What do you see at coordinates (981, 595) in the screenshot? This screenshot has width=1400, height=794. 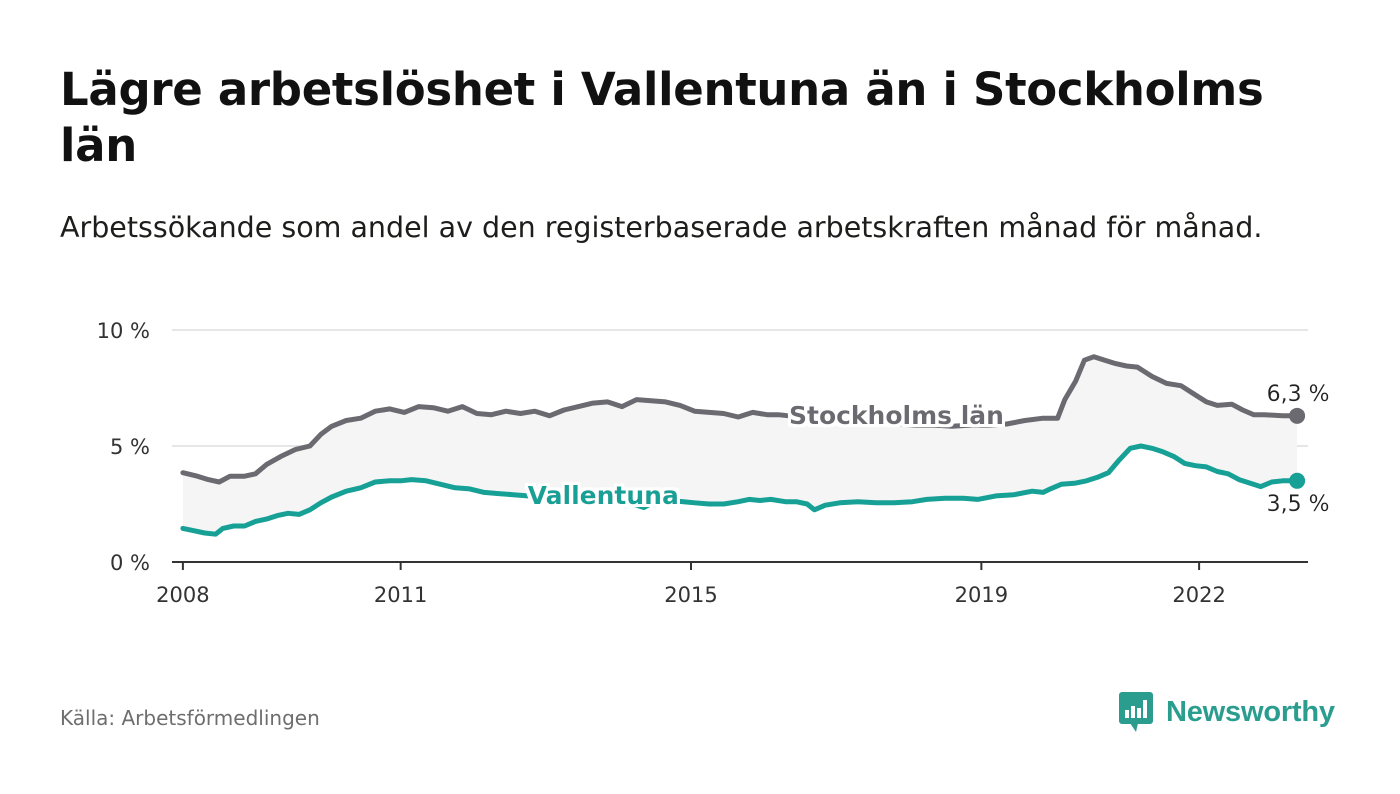 I see `x-tick-label: 2019` at bounding box center [981, 595].